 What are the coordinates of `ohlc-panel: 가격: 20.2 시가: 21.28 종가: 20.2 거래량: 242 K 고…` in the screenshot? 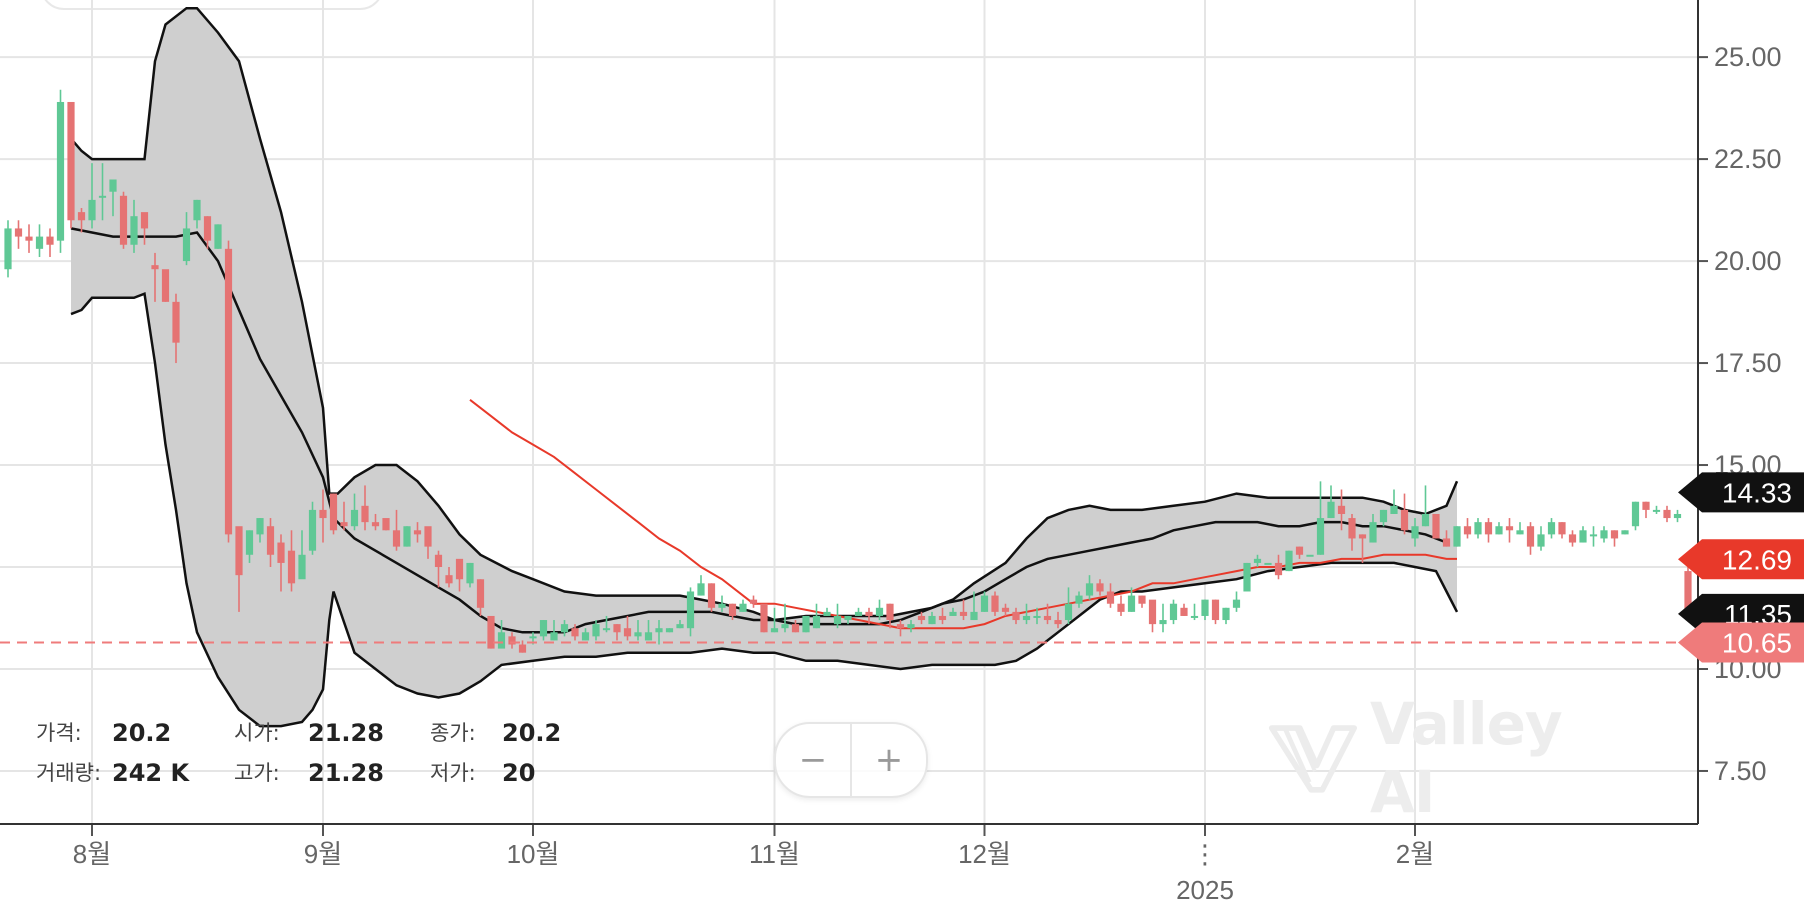 It's located at (316, 758).